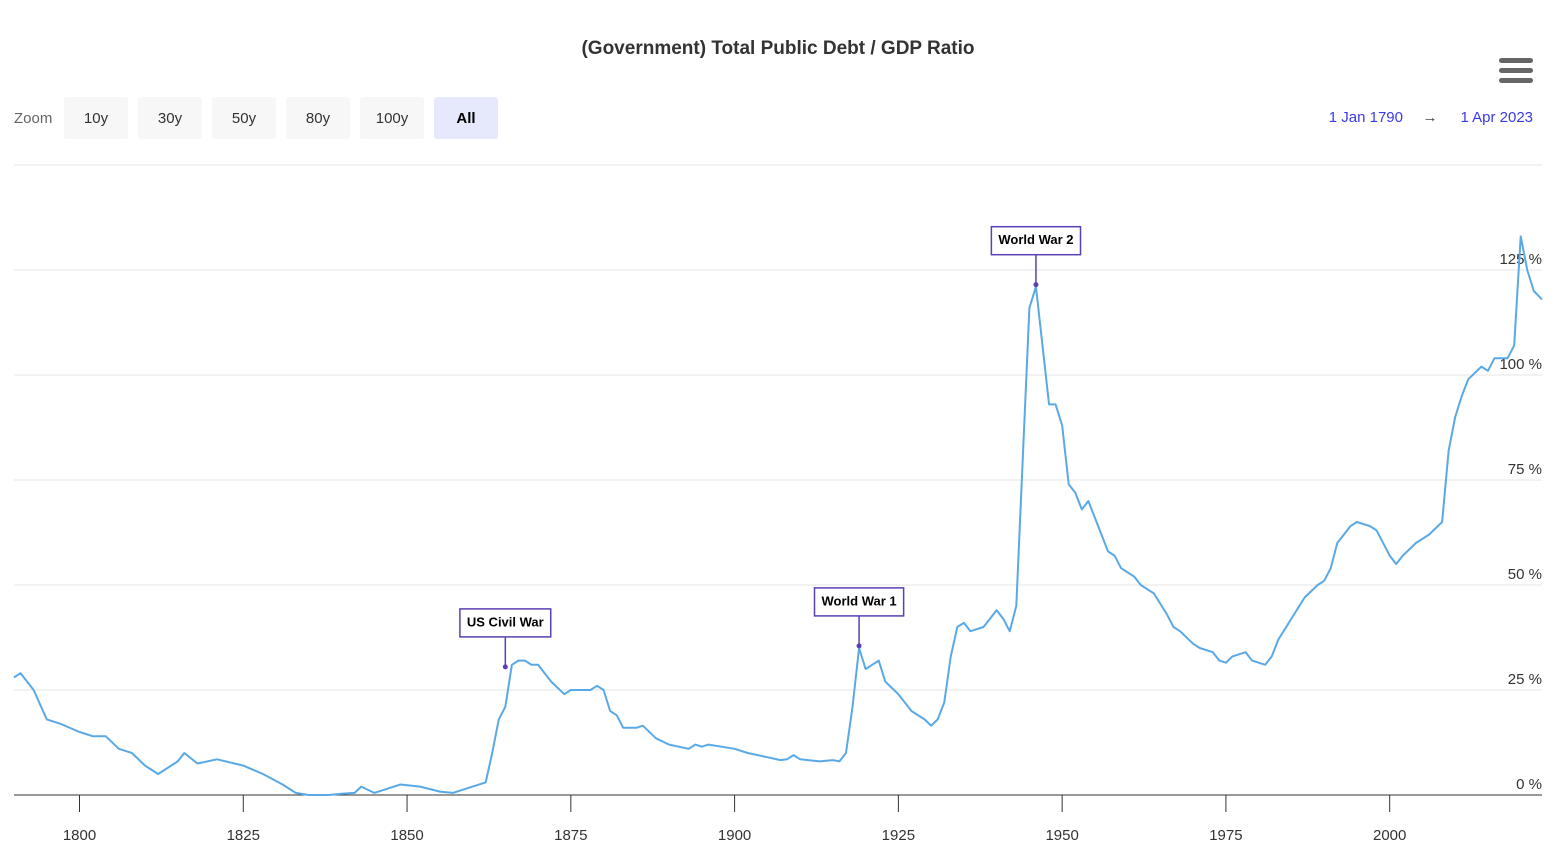 Image resolution: width=1556 pixels, height=852 pixels. What do you see at coordinates (1525, 679) in the screenshot?
I see `y-tick-label: 25 %` at bounding box center [1525, 679].